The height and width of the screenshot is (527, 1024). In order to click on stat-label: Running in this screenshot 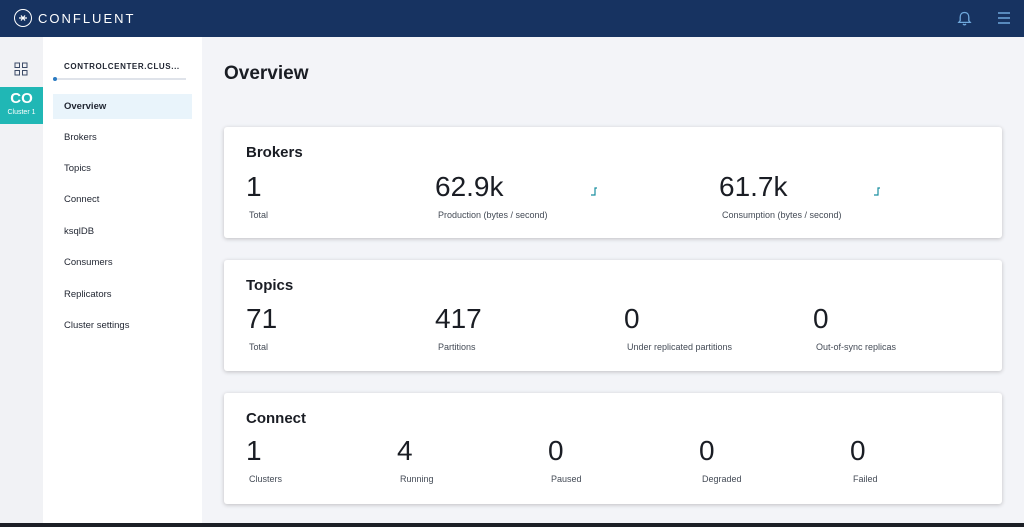, I will do `click(417, 479)`.